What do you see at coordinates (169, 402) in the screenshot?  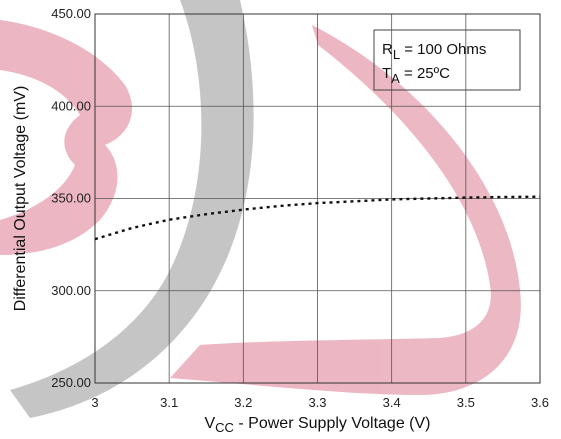 I see `x-tick-label: 3.1` at bounding box center [169, 402].